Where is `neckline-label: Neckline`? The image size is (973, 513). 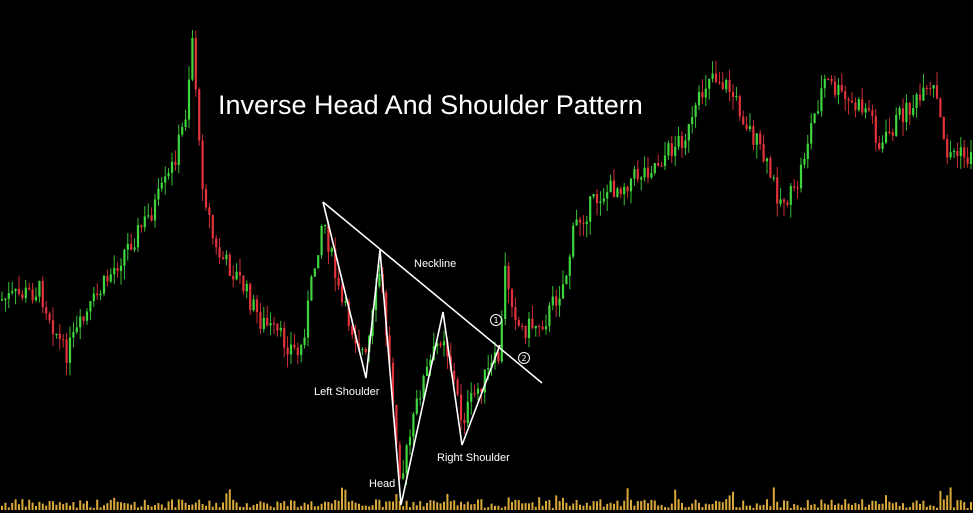 neckline-label: Neckline is located at coordinates (435, 264).